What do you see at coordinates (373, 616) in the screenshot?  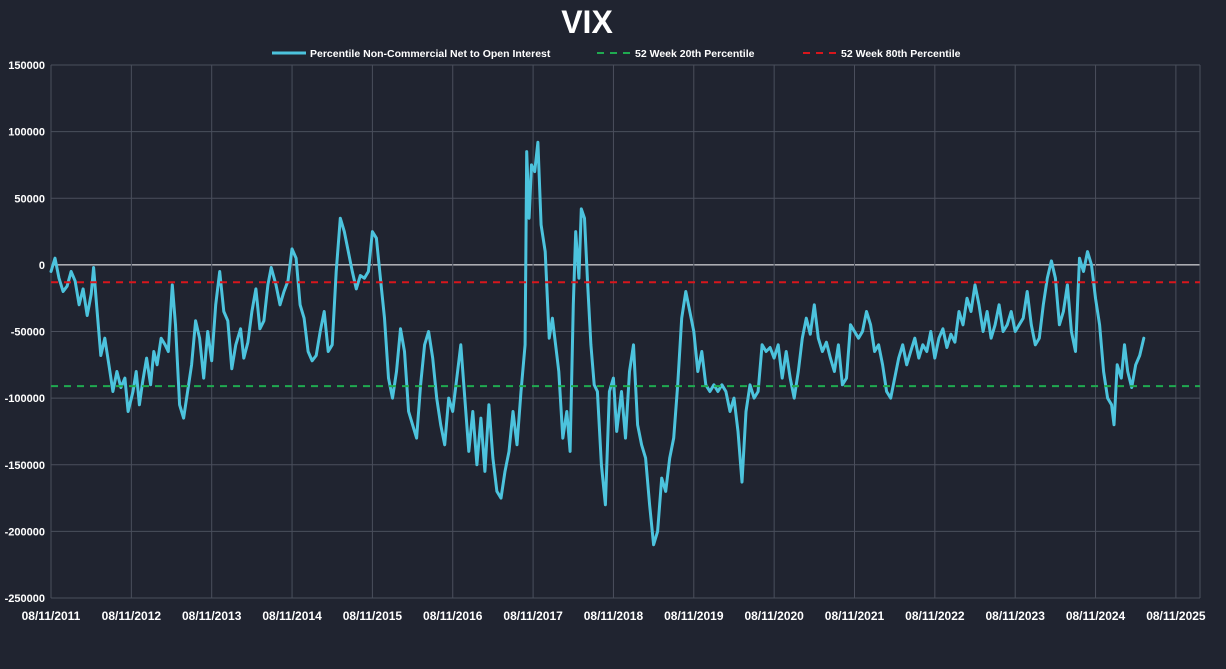 I see `x-tick-label: 08/11/2015` at bounding box center [373, 616].